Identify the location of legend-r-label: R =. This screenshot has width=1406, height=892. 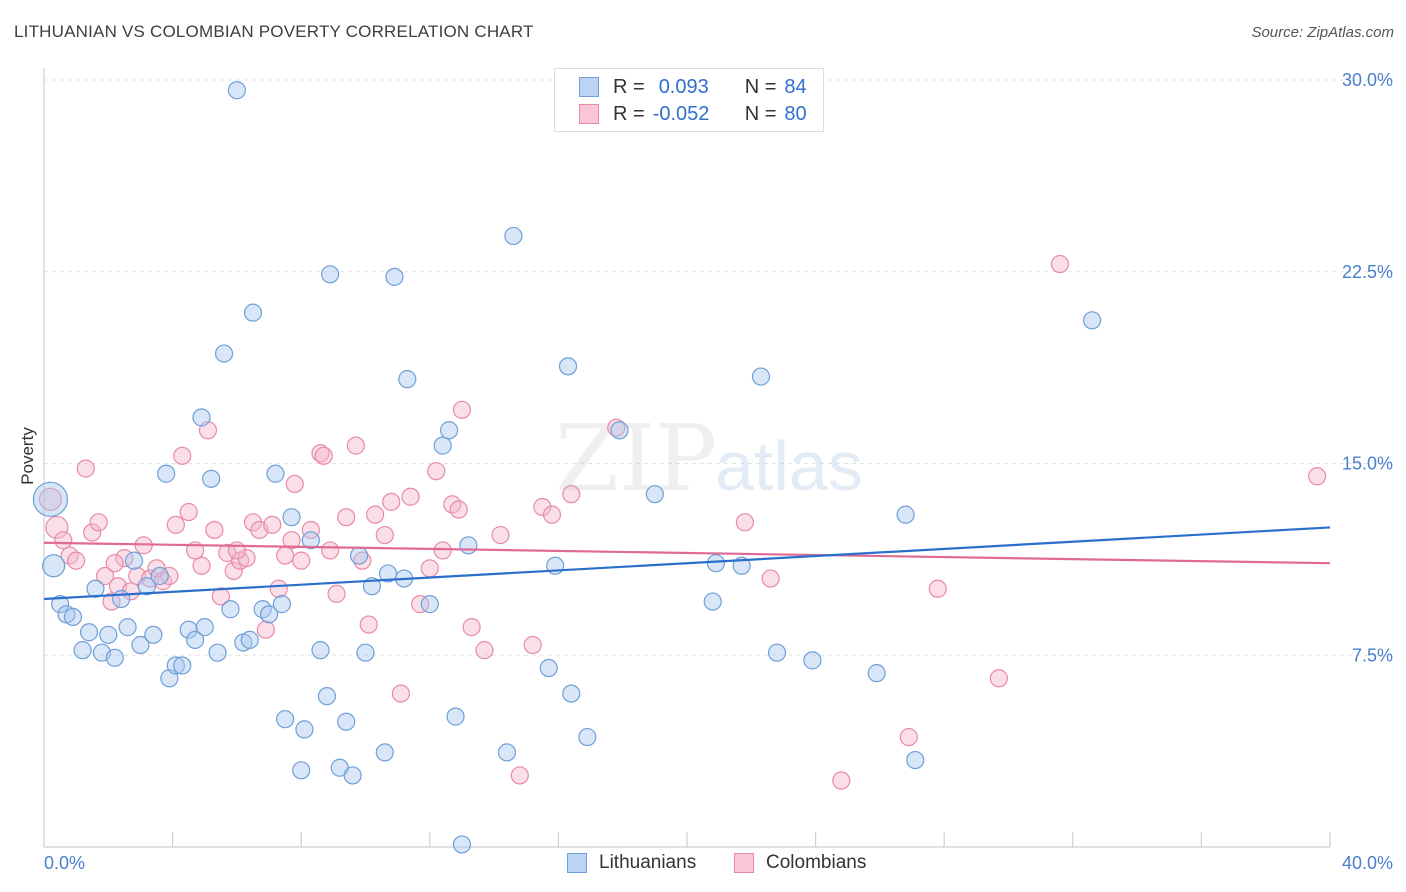
(629, 86).